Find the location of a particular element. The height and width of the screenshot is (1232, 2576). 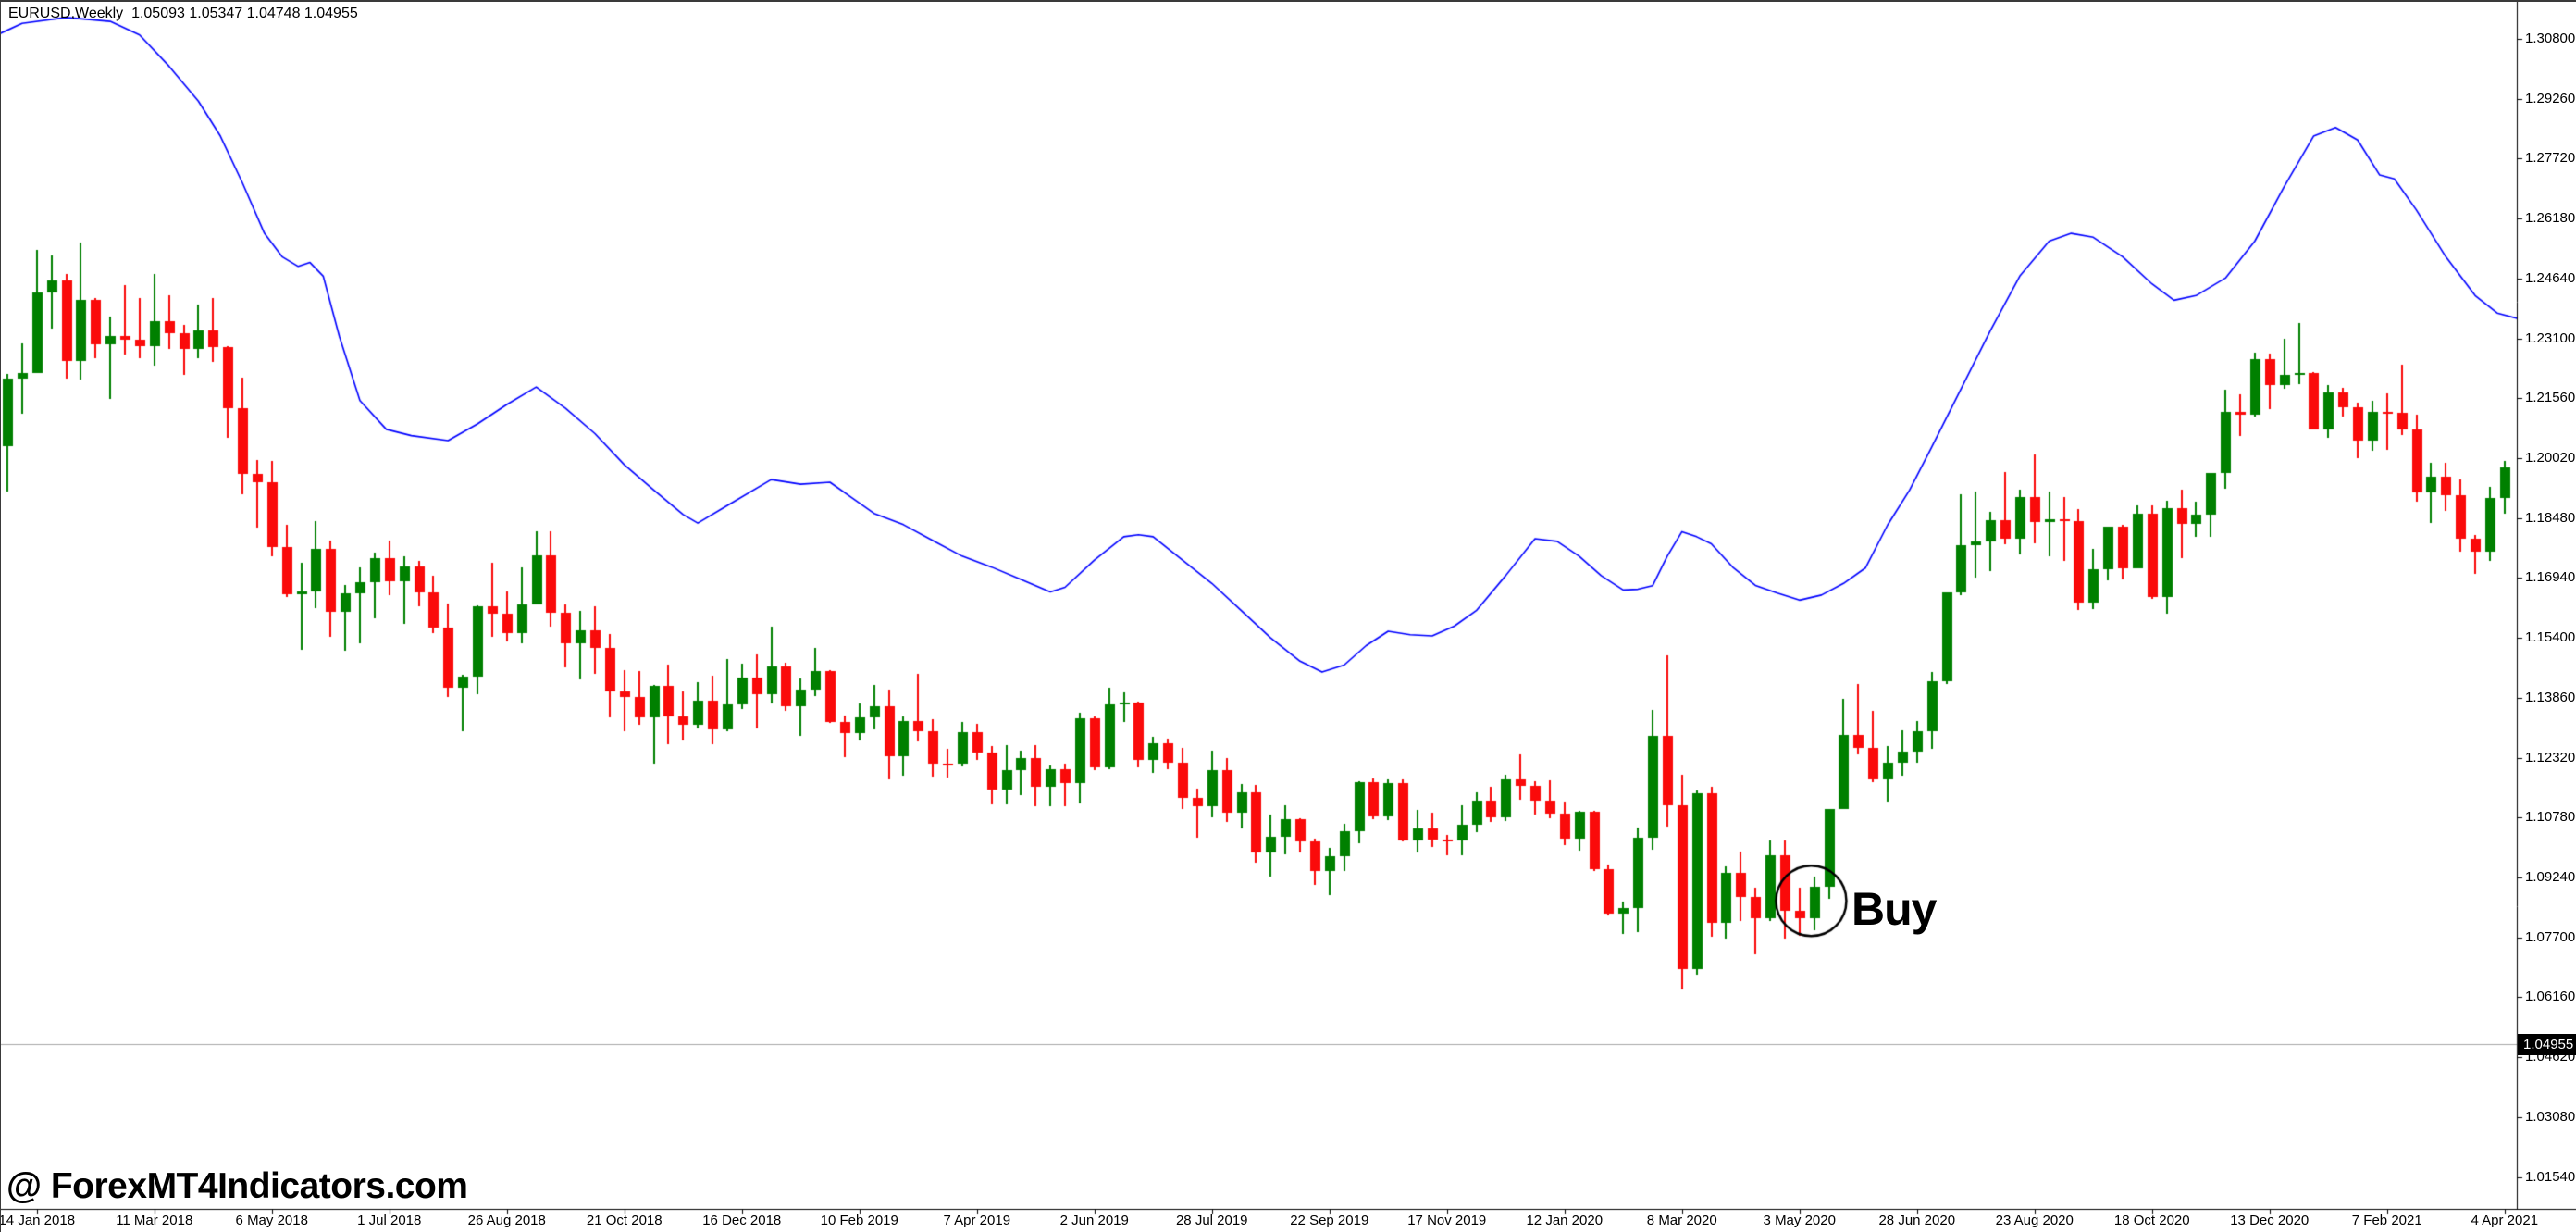

time-axis-label: 7 Apr 2019 is located at coordinates (977, 1220).